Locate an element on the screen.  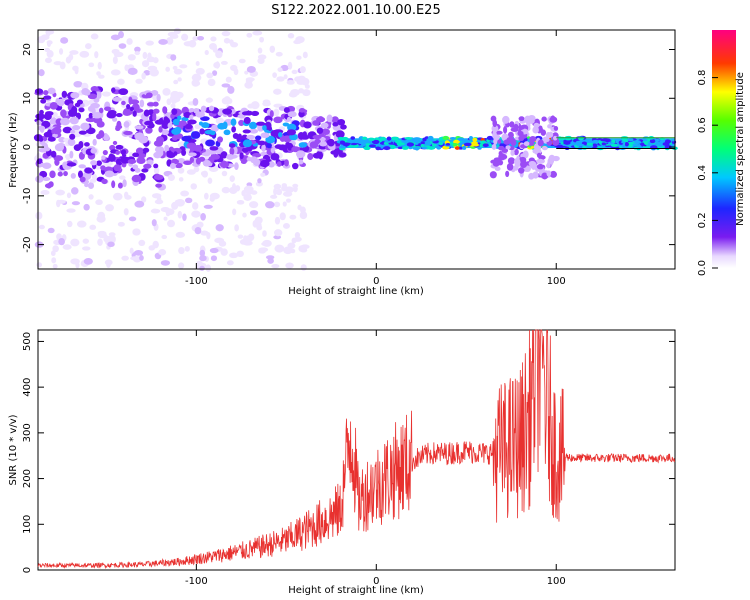
snr-y-tick-label: 300 is located at coordinates (27, 432).